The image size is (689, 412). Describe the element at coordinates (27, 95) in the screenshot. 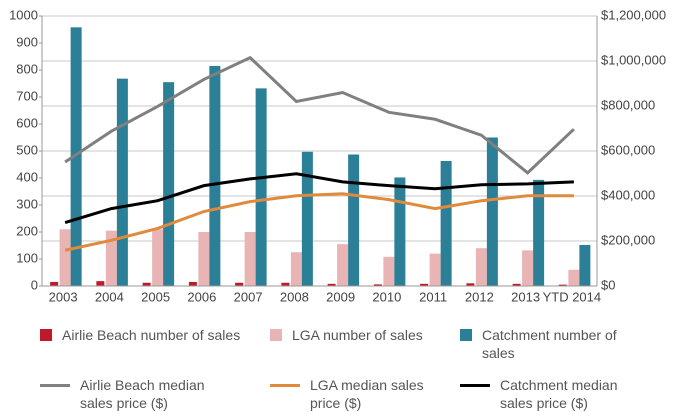

I see `y-tick-label: 700` at that location.